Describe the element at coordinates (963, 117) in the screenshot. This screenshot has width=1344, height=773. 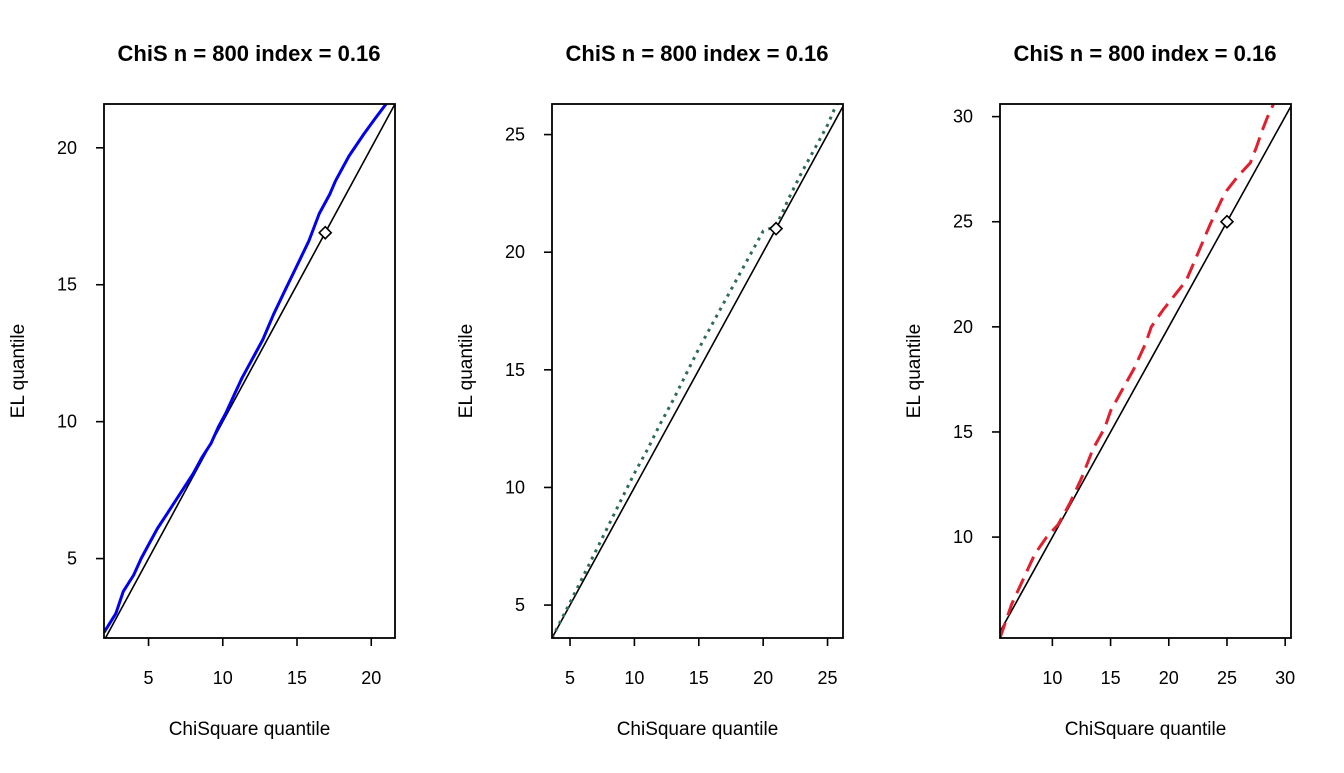
I see `y-tick-label: 30` at that location.